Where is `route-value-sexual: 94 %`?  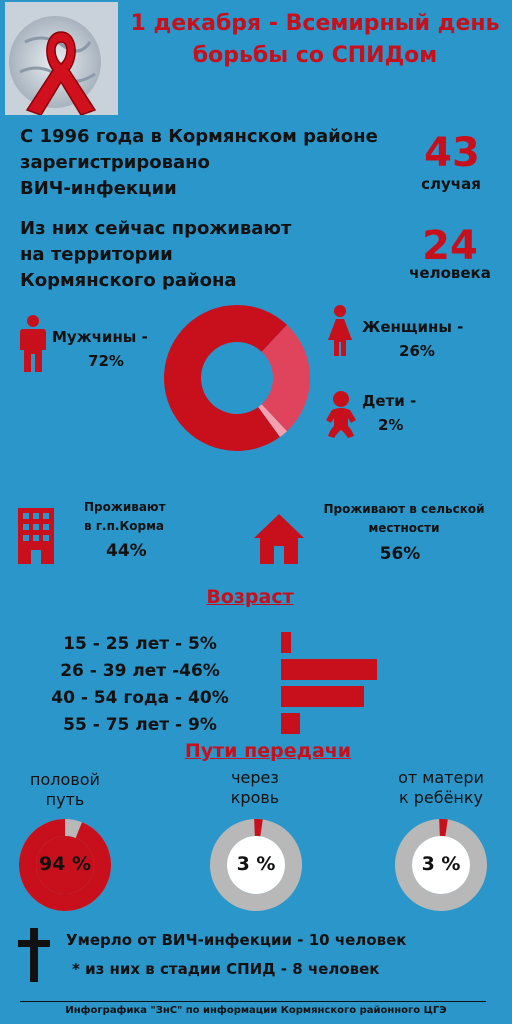
route-value-sexual: 94 % is located at coordinates (65, 864).